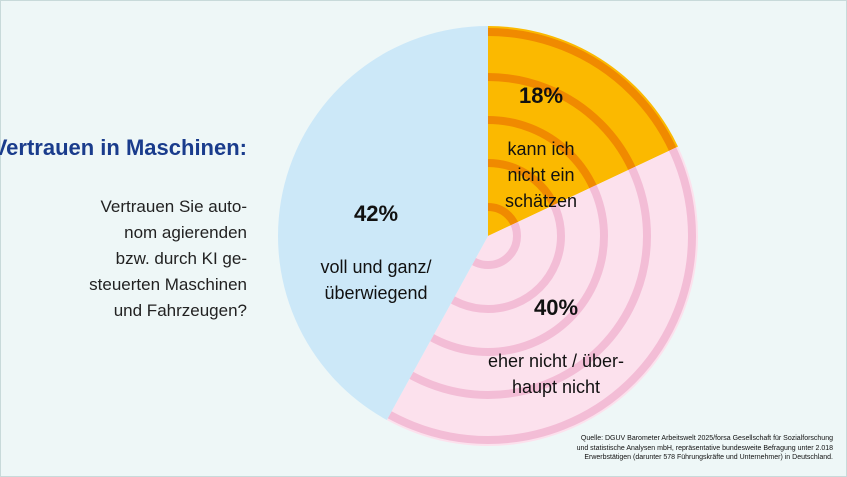  What do you see at coordinates (556, 374) in the screenshot?
I see `slice-text: eher nicht / über- haupt nicht` at bounding box center [556, 374].